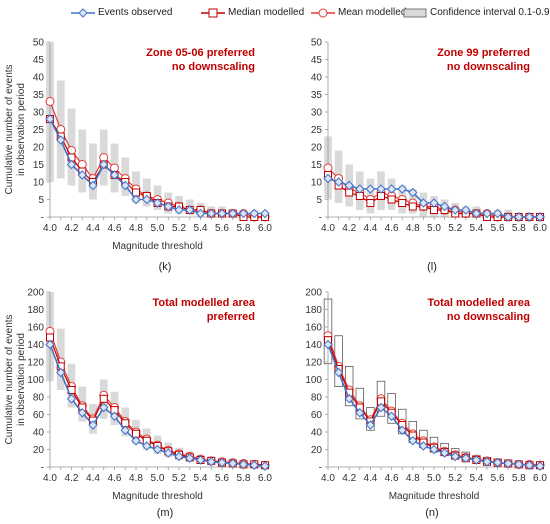 The image size is (550, 524). I want to click on x-tick-label: 5.8, so click(519, 478).